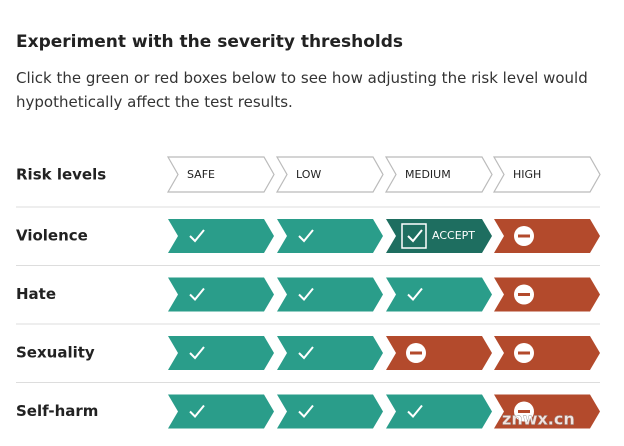 This screenshot has height=446, width=624. I want to click on title: Experiment with the severity thresholds, so click(209, 42).